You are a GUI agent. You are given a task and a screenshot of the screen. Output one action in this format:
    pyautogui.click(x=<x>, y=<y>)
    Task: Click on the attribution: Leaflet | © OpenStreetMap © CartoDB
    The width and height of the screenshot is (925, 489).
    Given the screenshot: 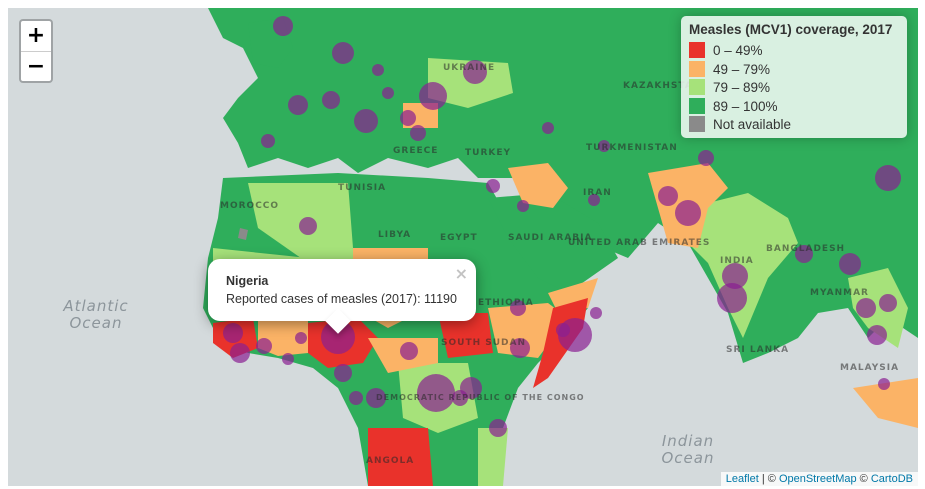 What is the action you would take?
    pyautogui.click(x=819, y=479)
    